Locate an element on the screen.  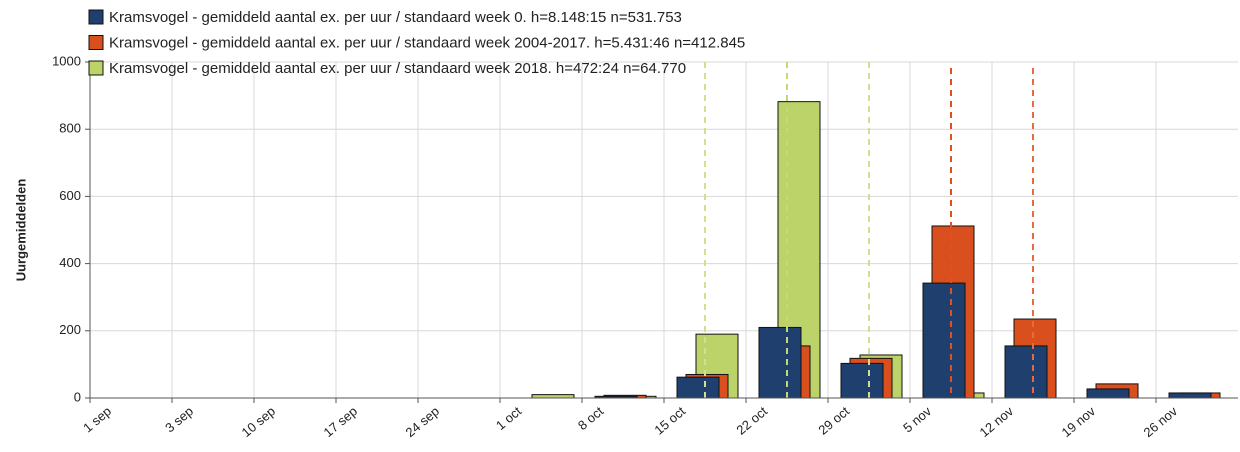
x-tick-label: 29 oct is located at coordinates (833, 420).